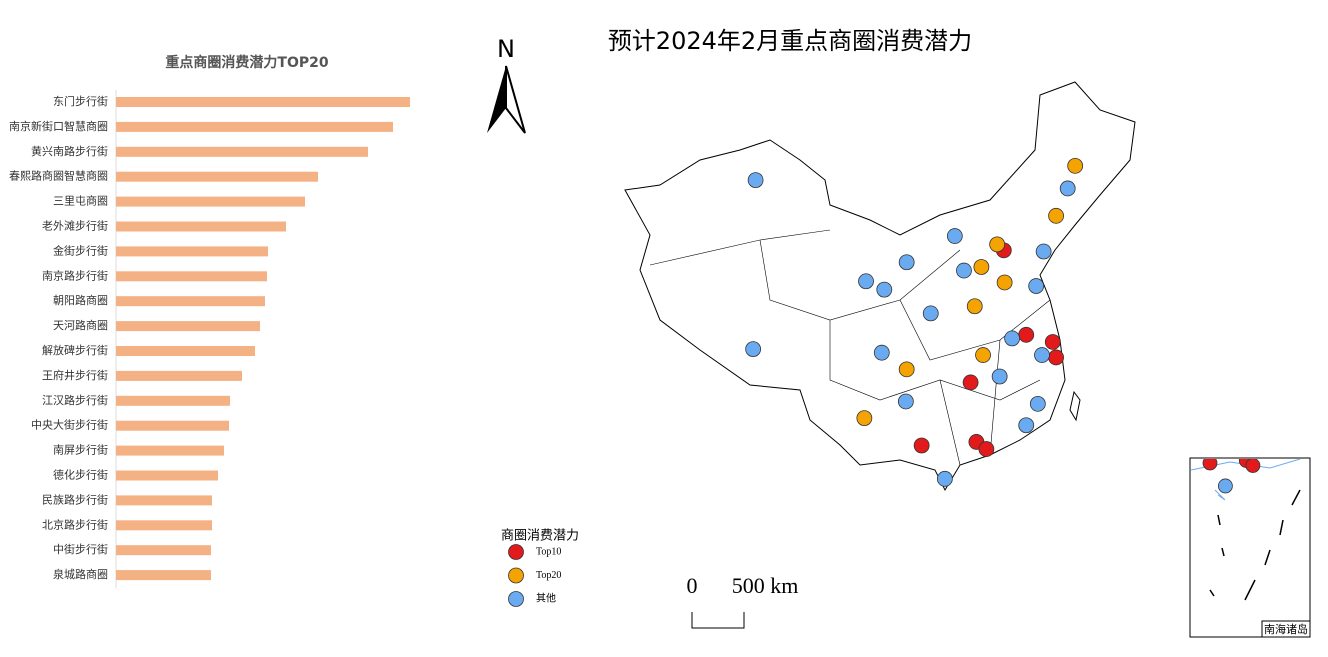  Describe the element at coordinates (246, 62) in the screenshot. I see `bar-chart-title: 重点商圈消费潜力TOP20` at that location.